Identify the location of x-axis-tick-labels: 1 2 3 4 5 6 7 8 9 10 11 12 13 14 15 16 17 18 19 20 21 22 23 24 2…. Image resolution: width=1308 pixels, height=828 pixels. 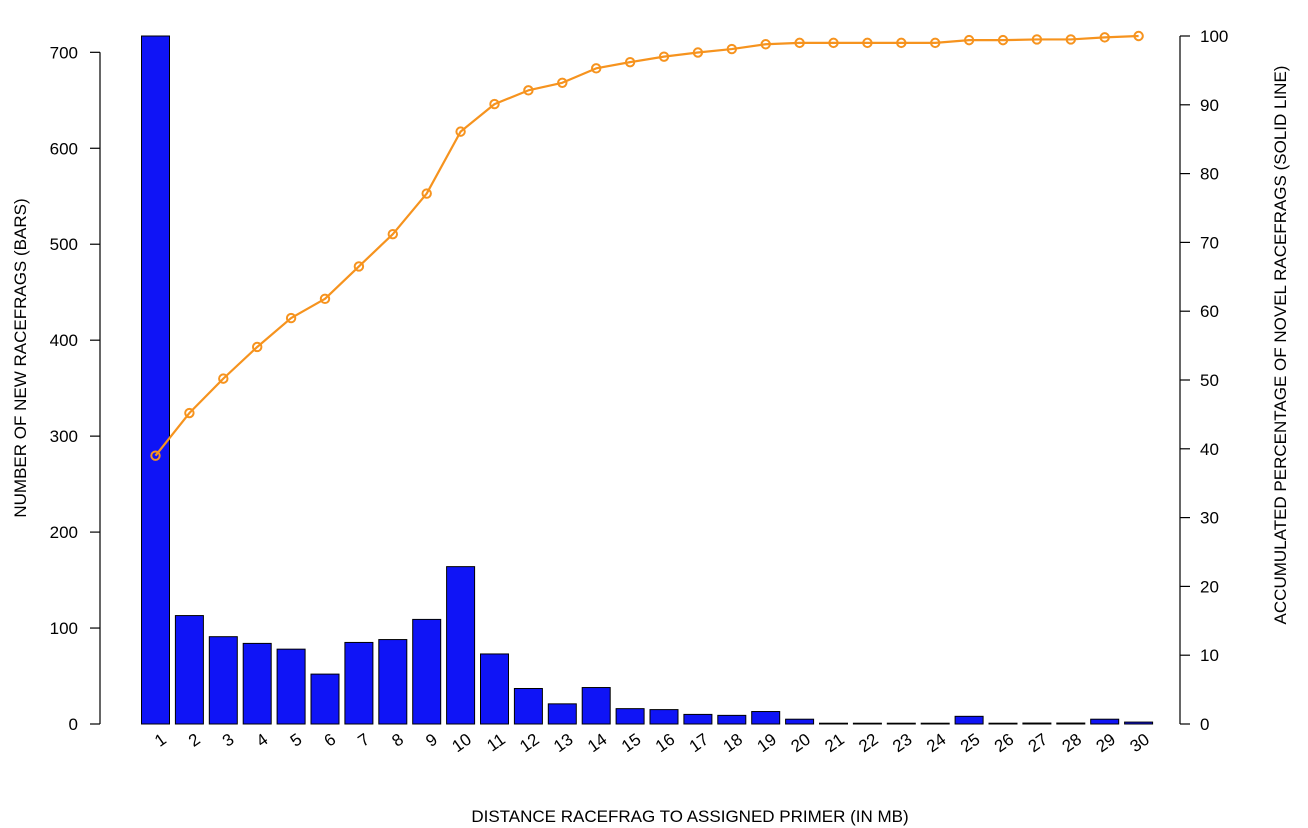
(652, 743).